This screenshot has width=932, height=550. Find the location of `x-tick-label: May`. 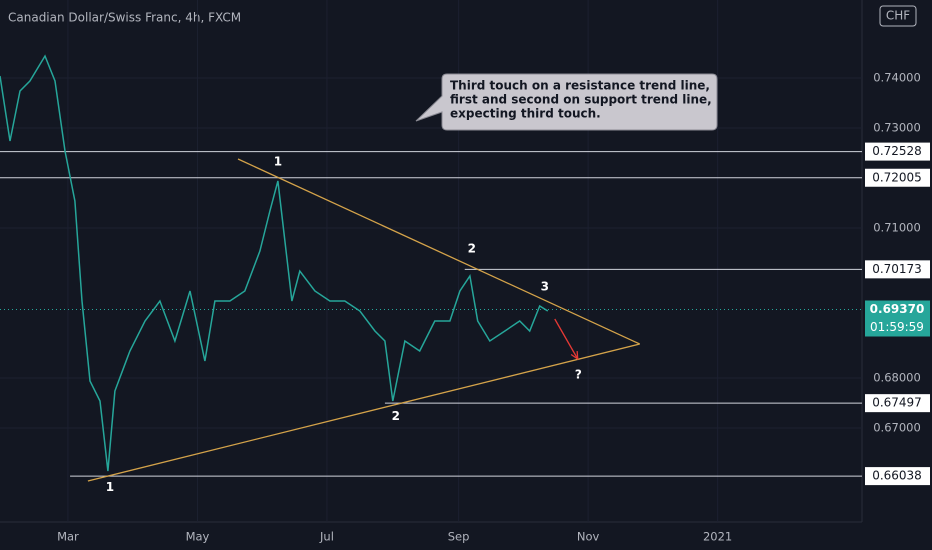

x-tick-label: May is located at coordinates (198, 537).